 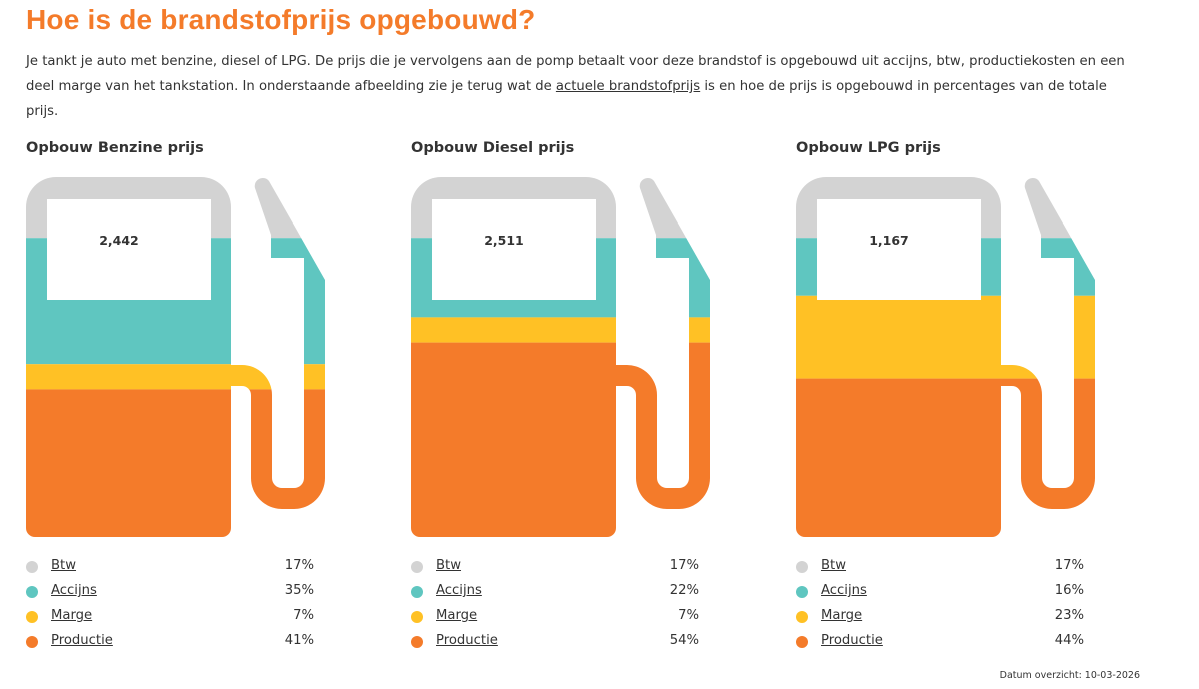 I want to click on pump-chart-benzine: 2,442, so click(x=175, y=357).